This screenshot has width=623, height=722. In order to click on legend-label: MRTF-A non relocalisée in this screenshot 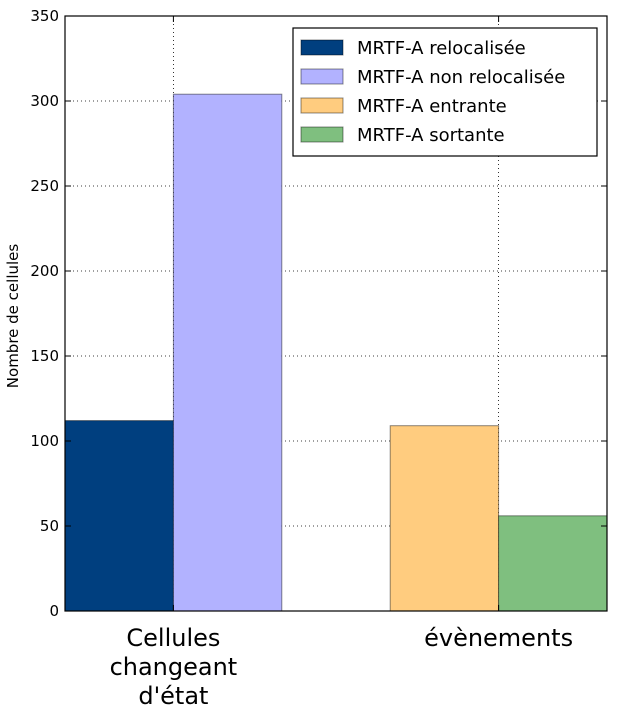, I will do `click(461, 77)`.